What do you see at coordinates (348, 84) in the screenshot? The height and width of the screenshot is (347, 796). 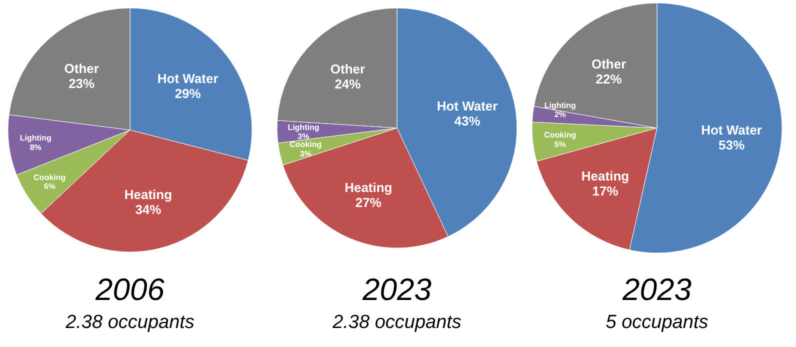 I see `data-label: 24%` at bounding box center [348, 84].